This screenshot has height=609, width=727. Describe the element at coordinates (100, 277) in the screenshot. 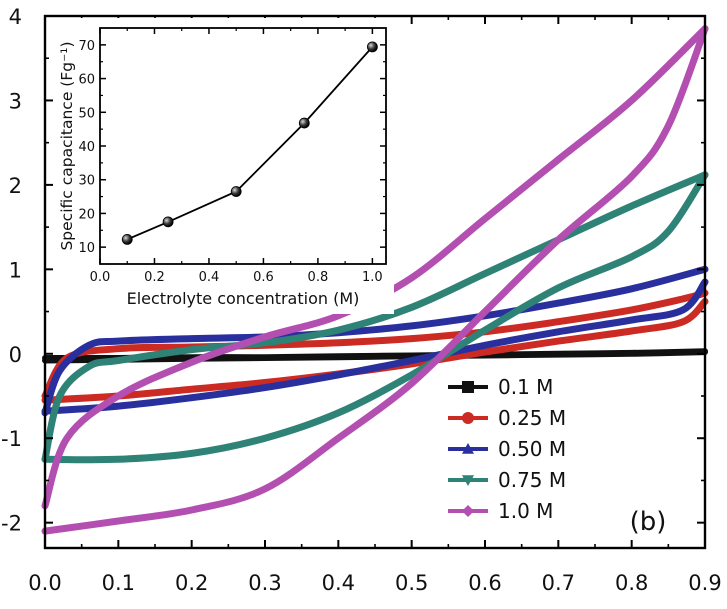

I see `inset-x-tick-label: 0.0` at that location.